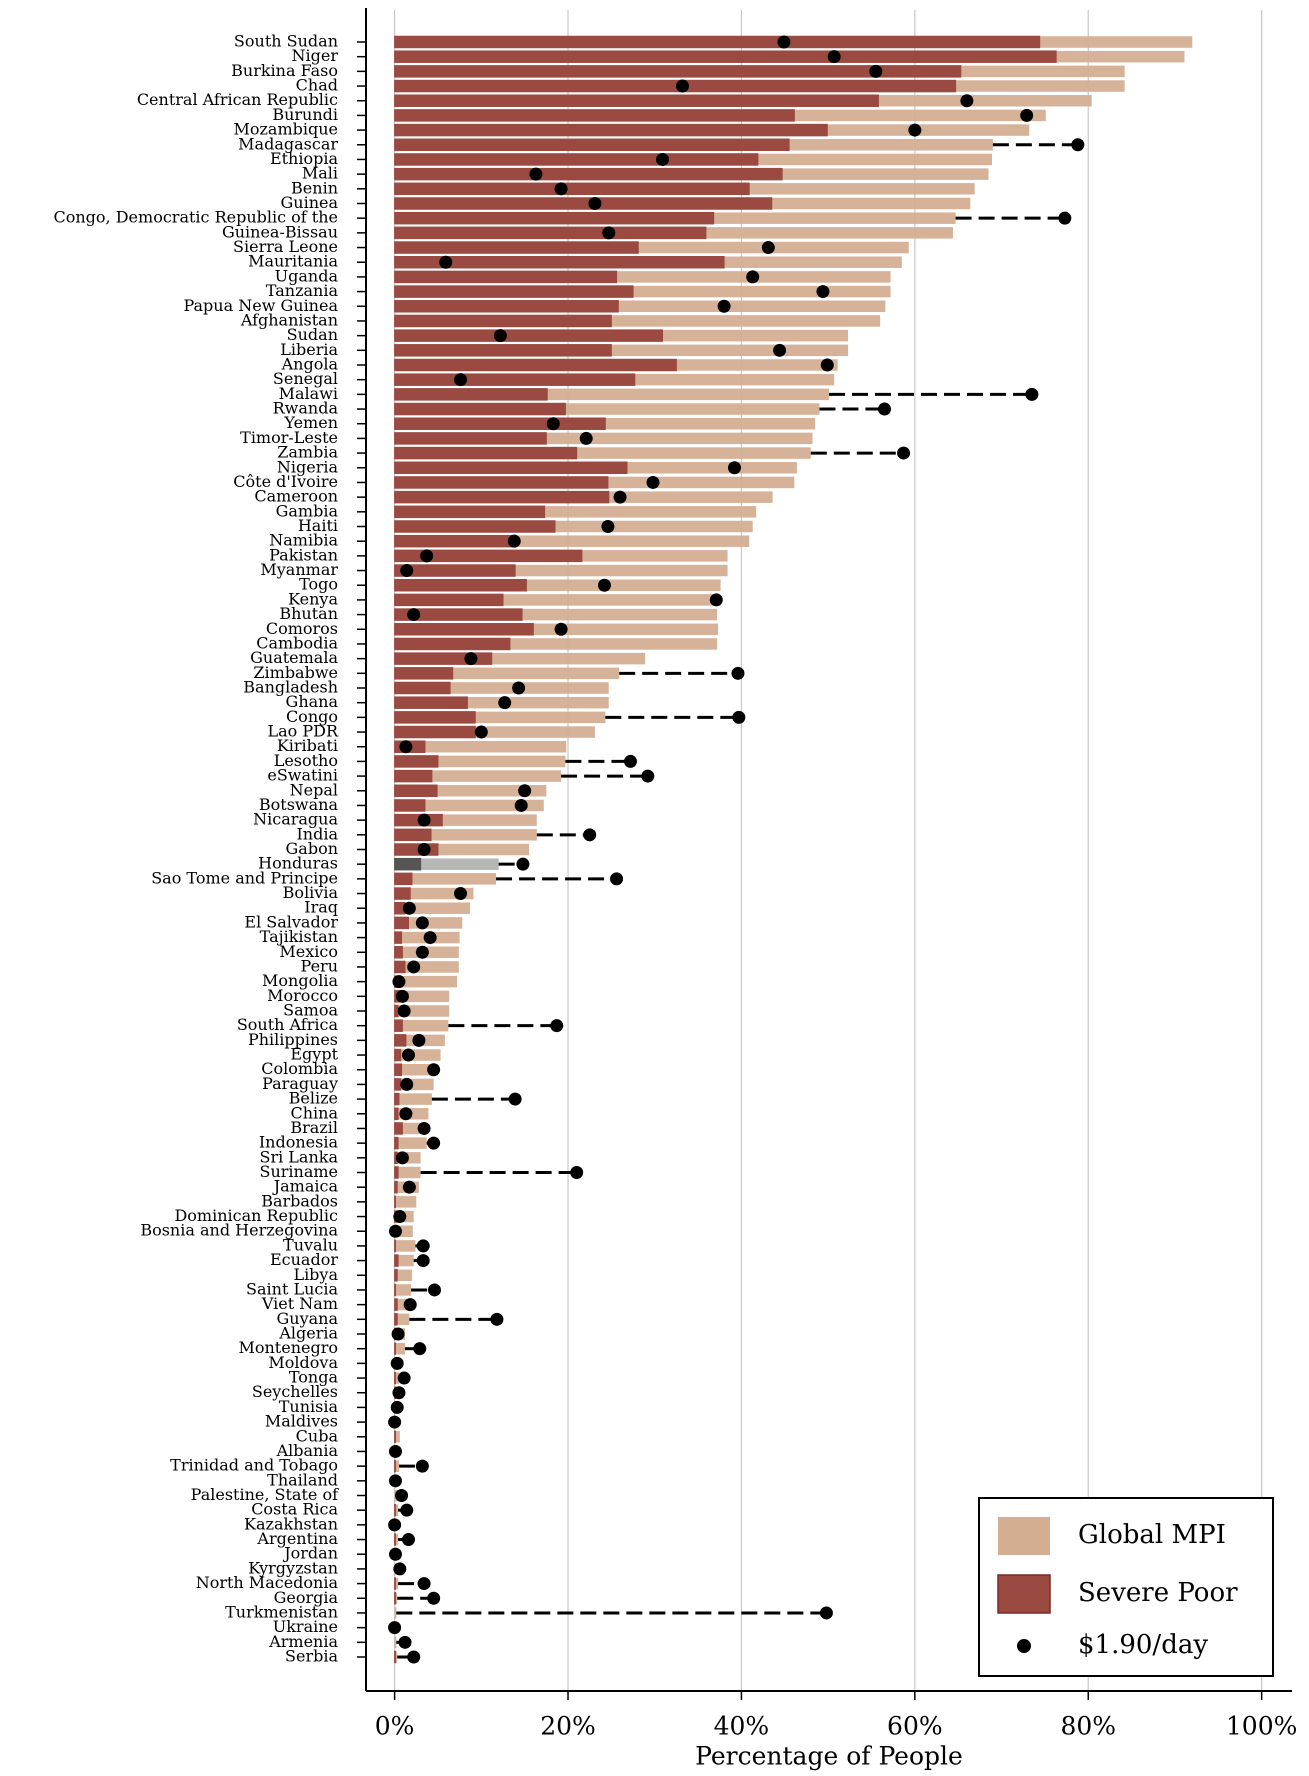 This screenshot has height=1776, width=1309. I want to click on y-tick-label: Tanzania, so click(302, 290).